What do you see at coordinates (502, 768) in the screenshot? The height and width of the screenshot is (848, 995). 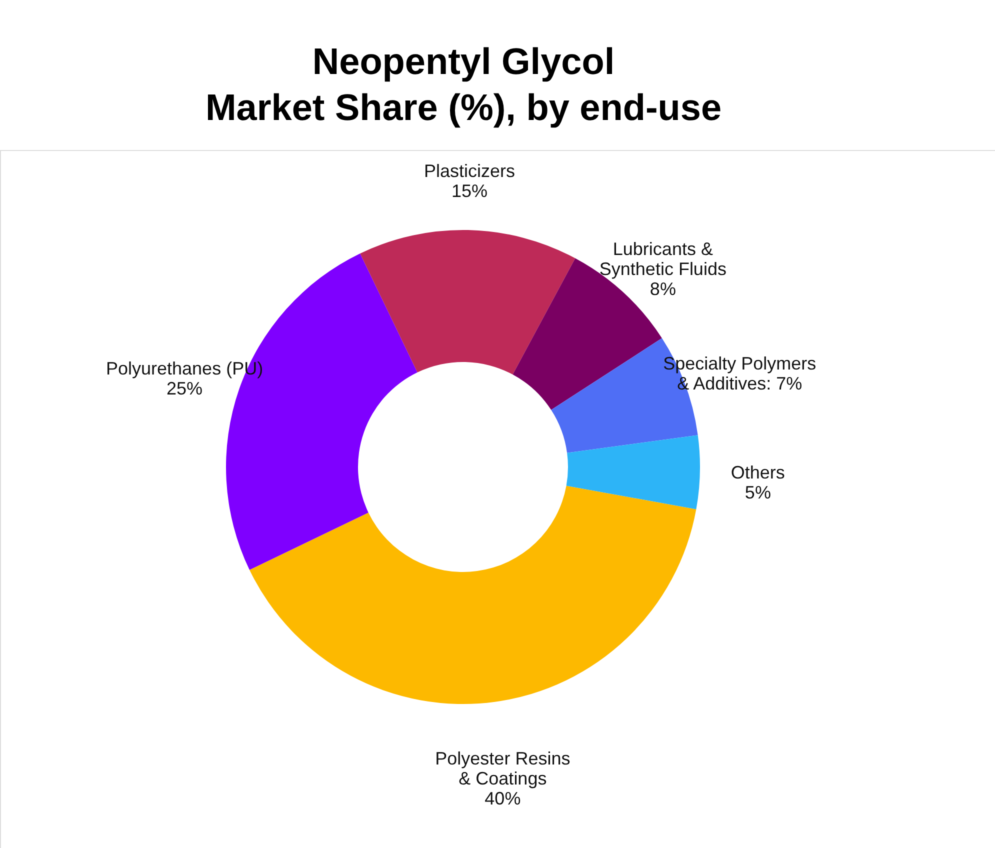 I see `slice-label: Polyester Resins & Coatings` at bounding box center [502, 768].